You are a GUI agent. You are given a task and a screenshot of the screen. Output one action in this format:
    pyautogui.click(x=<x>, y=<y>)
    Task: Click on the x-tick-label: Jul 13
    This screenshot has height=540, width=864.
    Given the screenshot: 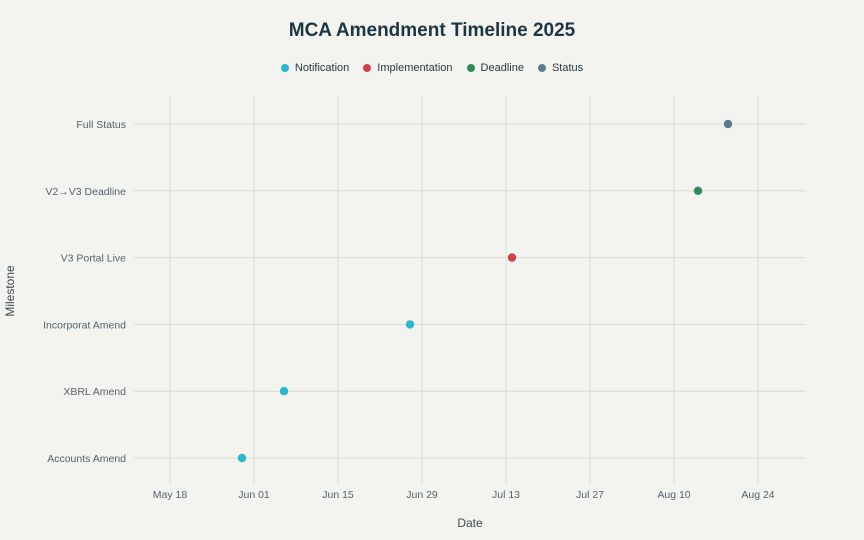 What is the action you would take?
    pyautogui.click(x=506, y=495)
    